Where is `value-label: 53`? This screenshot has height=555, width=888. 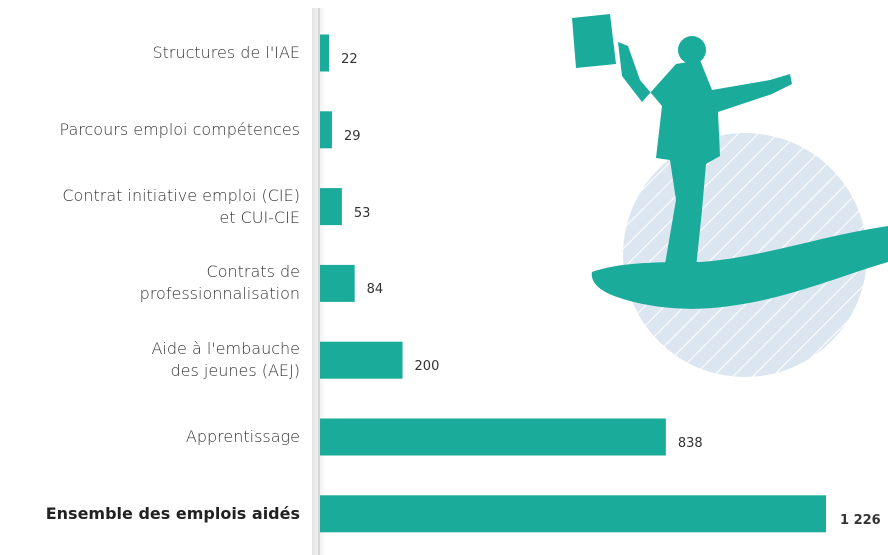
value-label: 53 is located at coordinates (362, 213).